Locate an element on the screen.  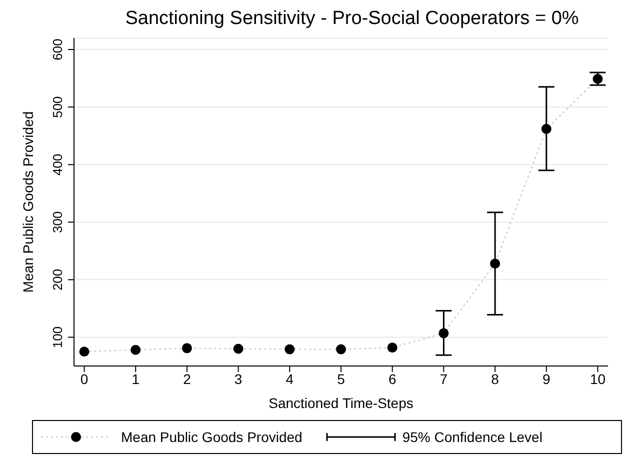
chart-title: Sanctioning Sensitivity - Pro-Social Cooperators = 0% is located at coordinates (352, 19).